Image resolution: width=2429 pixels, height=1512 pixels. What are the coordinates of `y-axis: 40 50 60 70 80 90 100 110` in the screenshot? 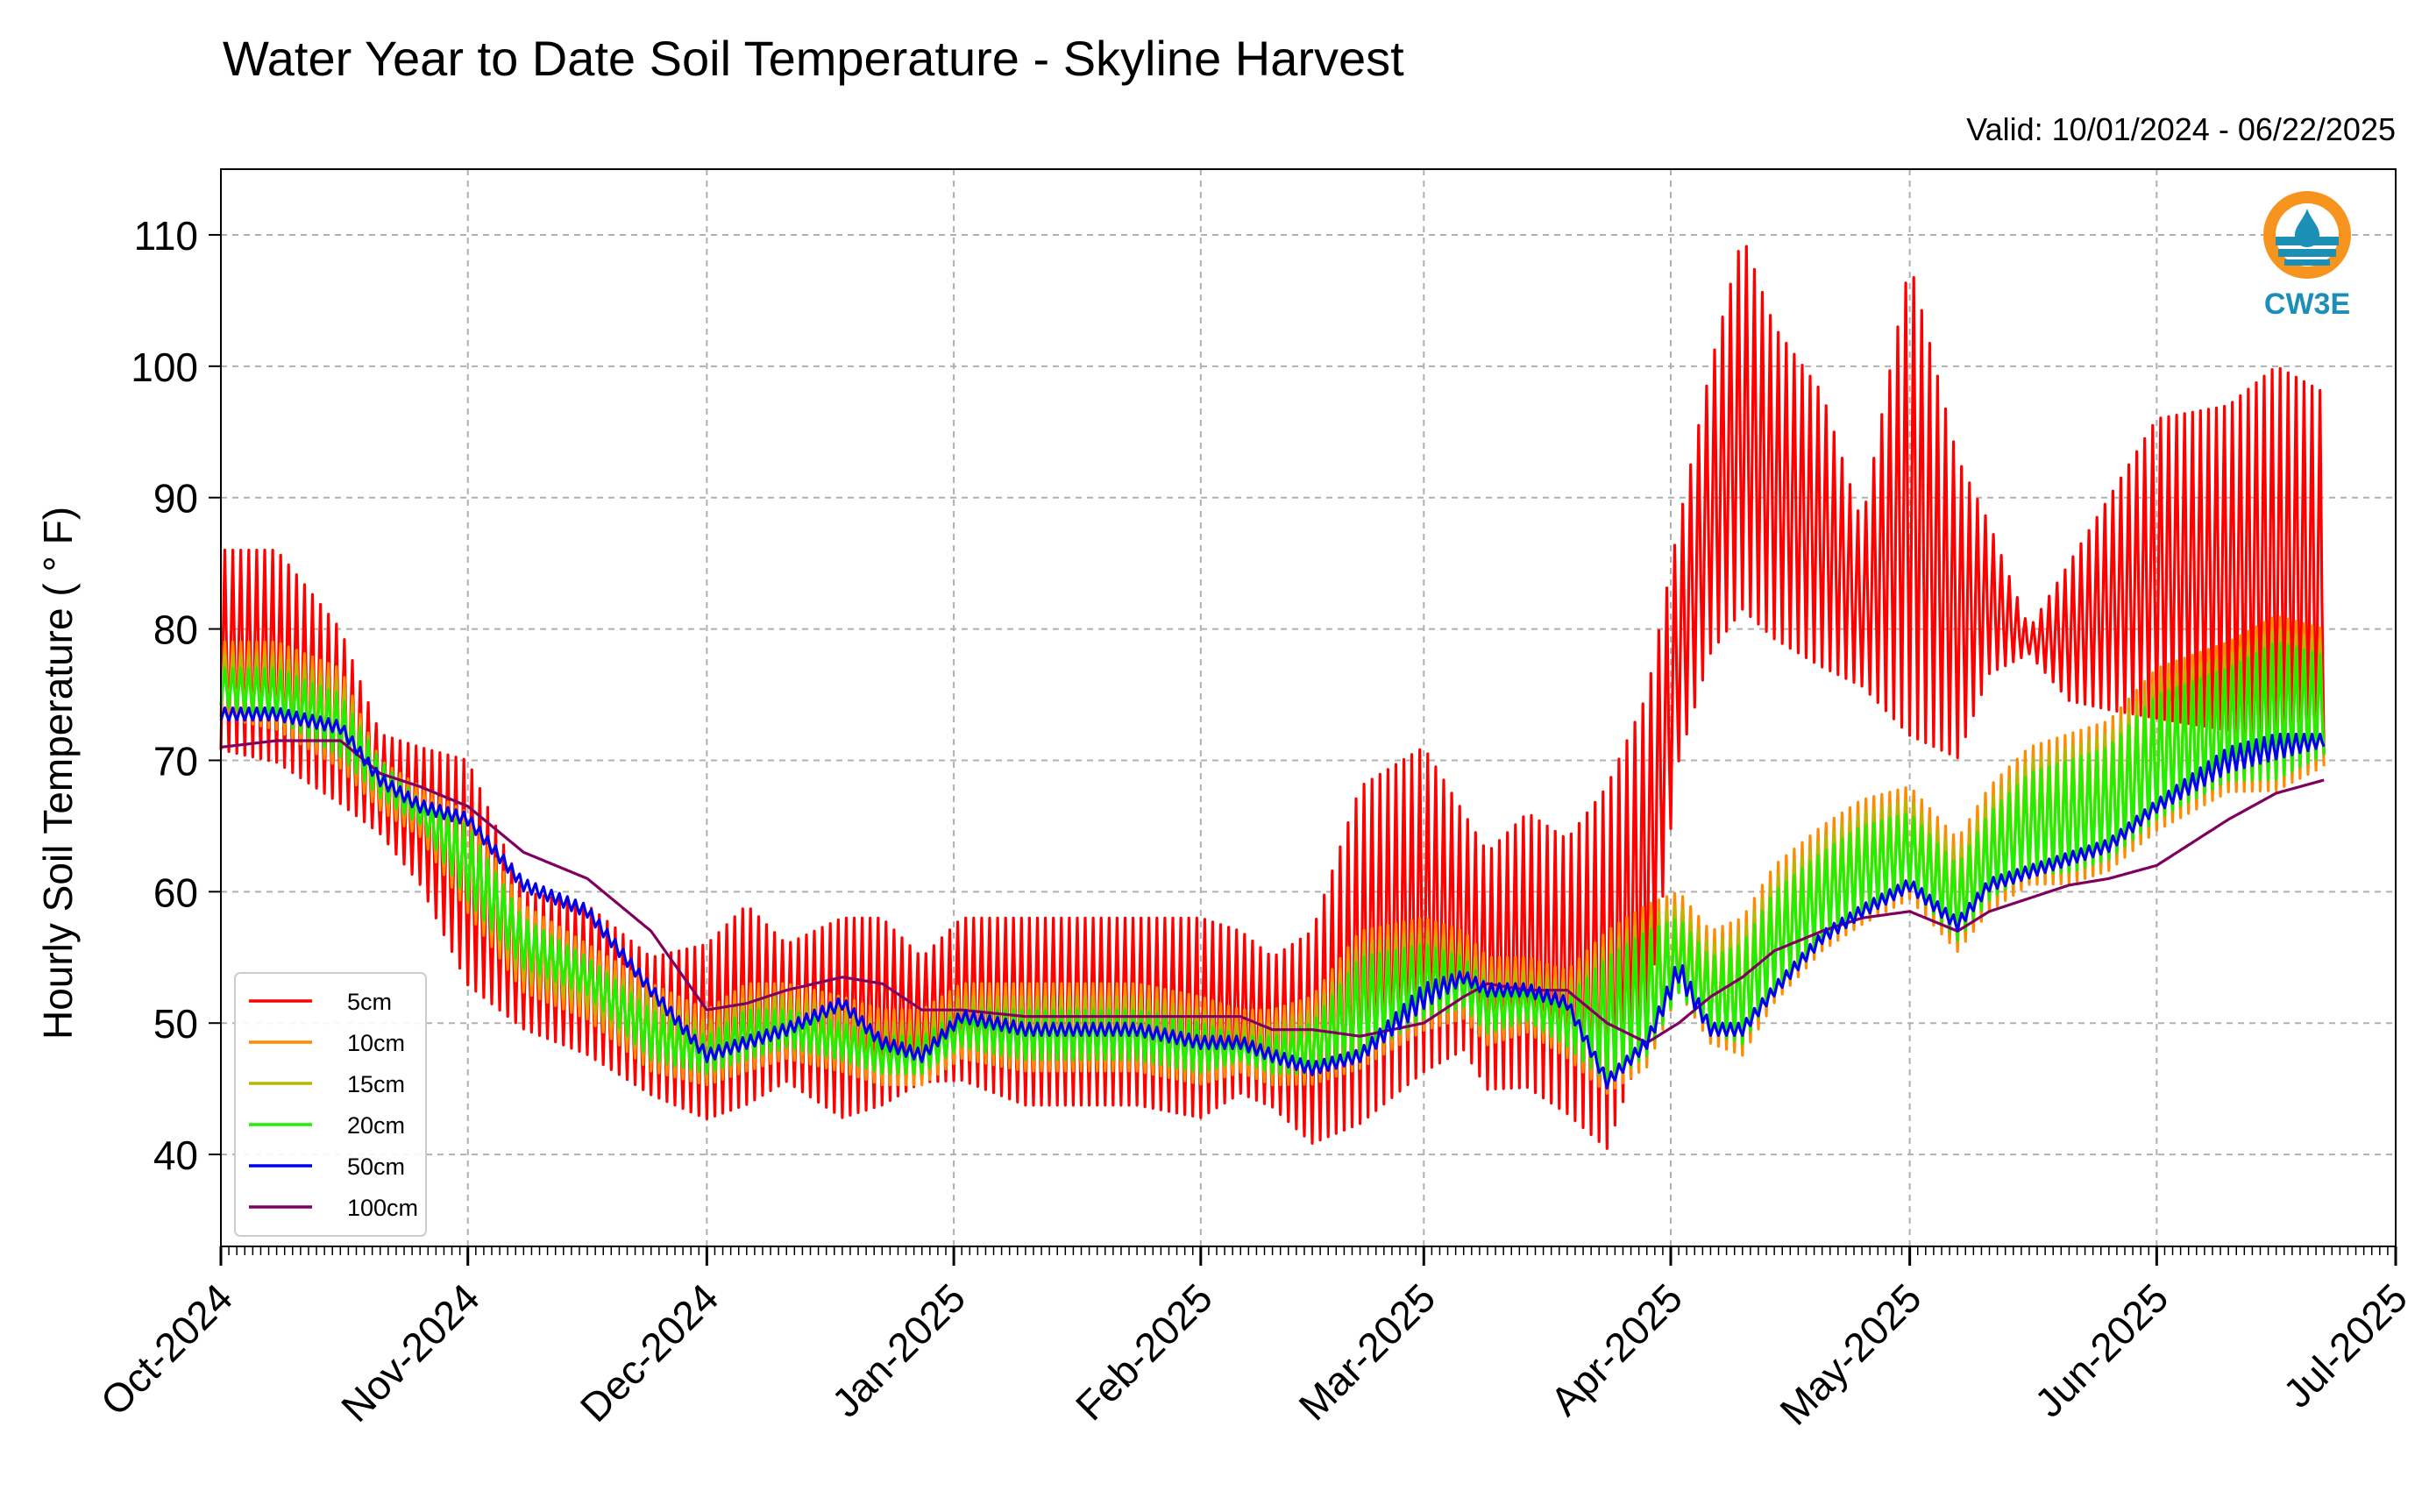 It's located at (176, 695).